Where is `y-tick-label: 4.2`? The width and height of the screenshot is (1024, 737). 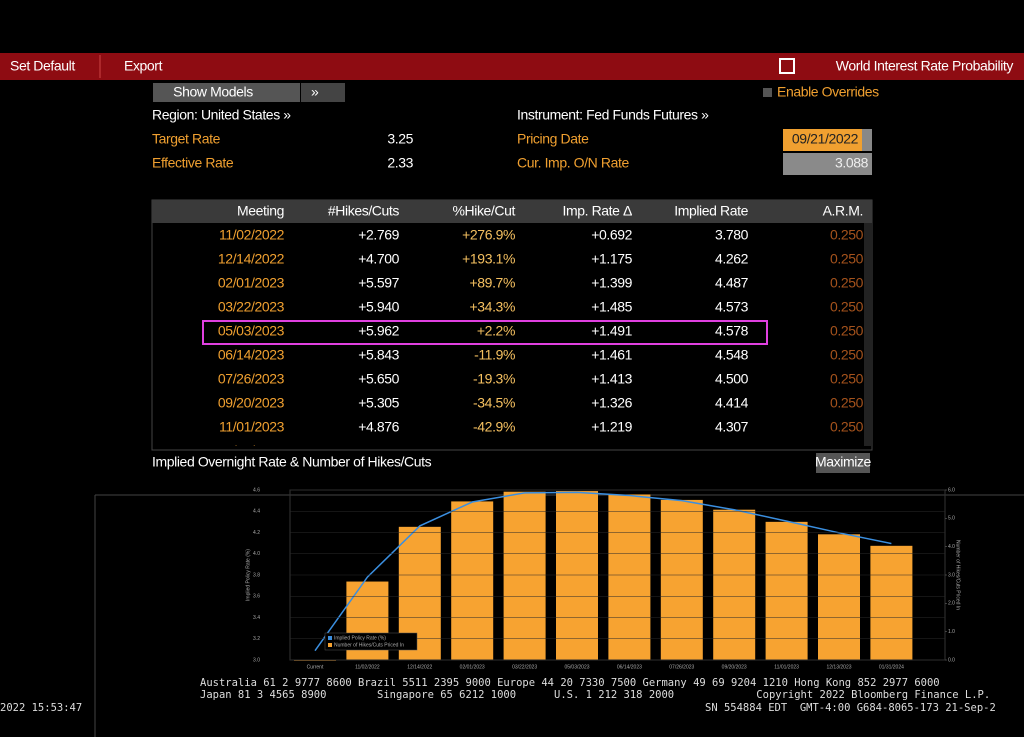 y-tick-label: 4.2 is located at coordinates (256, 533).